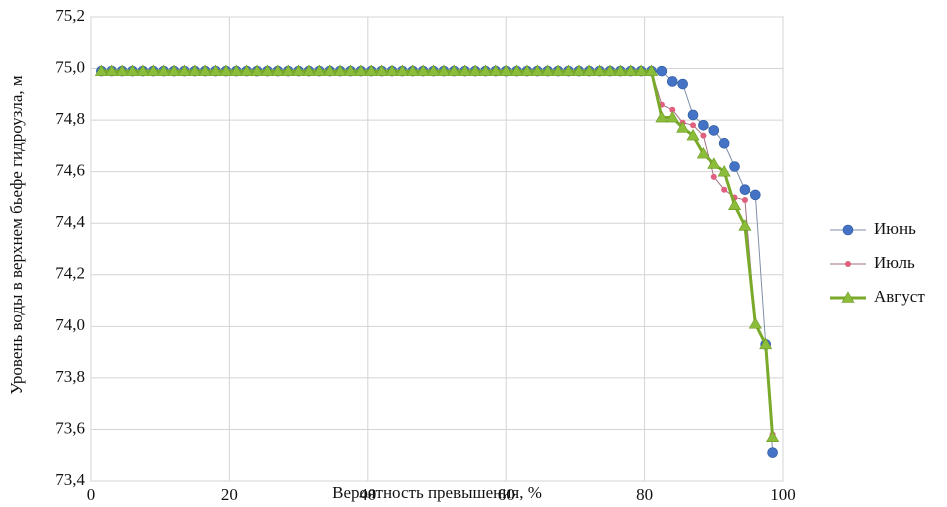 The width and height of the screenshot is (947, 507). Describe the element at coordinates (894, 262) in the screenshot. I see `legend-label: Июль` at that location.